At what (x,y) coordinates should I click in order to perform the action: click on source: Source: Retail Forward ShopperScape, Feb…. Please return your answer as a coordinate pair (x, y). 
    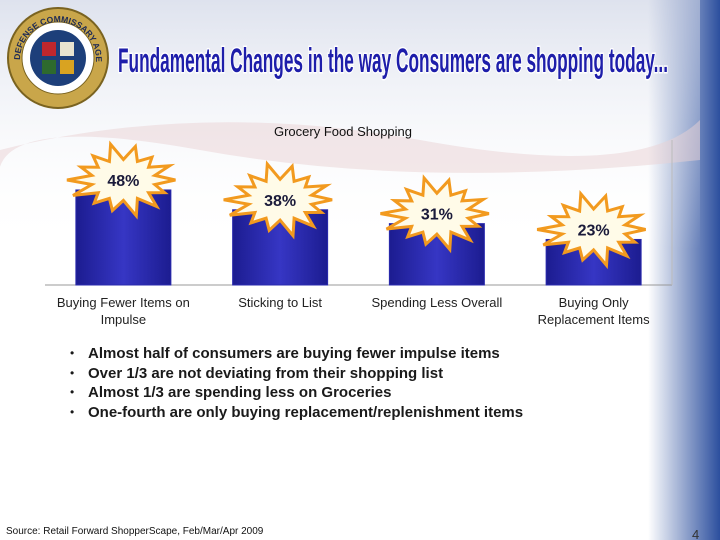
    Looking at the image, I should click on (135, 531).